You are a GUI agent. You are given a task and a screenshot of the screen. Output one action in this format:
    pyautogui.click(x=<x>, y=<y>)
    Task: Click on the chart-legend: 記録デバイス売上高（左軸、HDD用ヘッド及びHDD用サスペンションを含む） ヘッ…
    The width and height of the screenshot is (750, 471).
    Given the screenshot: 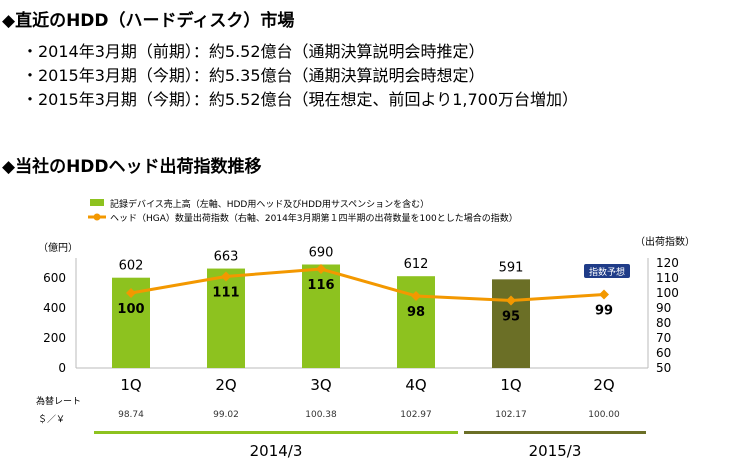 What is the action you would take?
    pyautogui.click(x=303, y=211)
    